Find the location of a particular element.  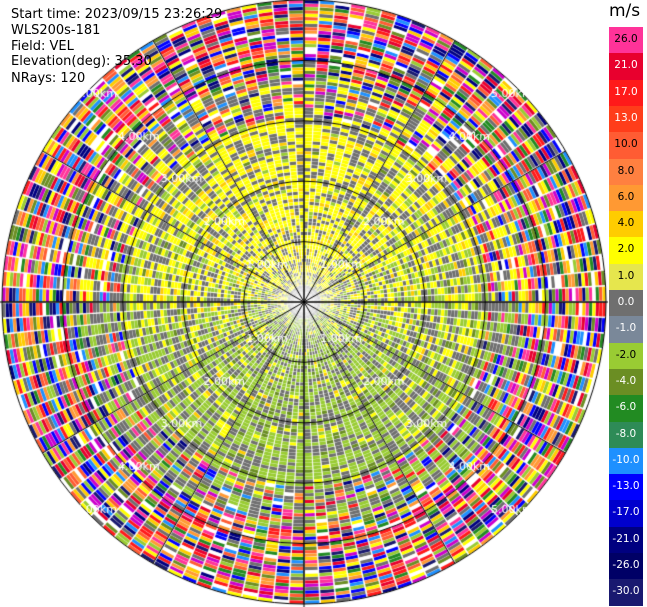

colorbar-tick-label: -30.0 is located at coordinates (626, 591).